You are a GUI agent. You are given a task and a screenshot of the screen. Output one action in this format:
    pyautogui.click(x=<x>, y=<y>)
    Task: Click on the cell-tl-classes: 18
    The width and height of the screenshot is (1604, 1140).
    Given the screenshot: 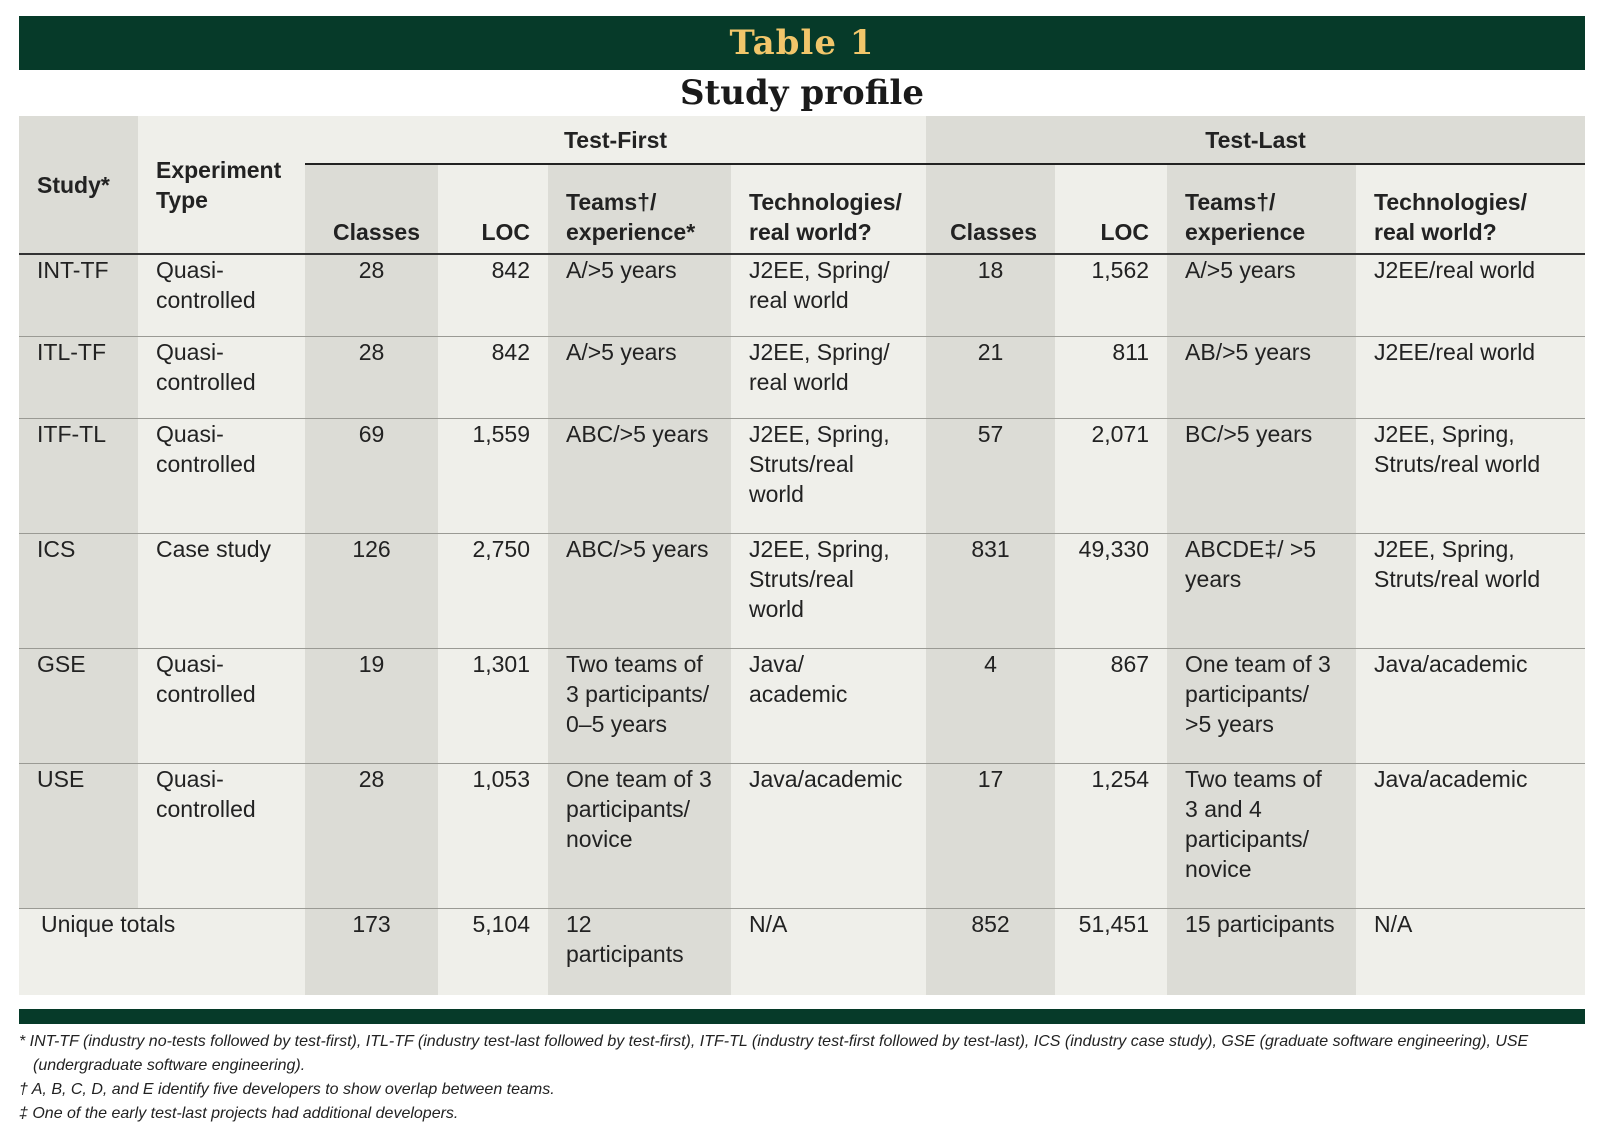 What is the action you would take?
    pyautogui.click(x=991, y=295)
    